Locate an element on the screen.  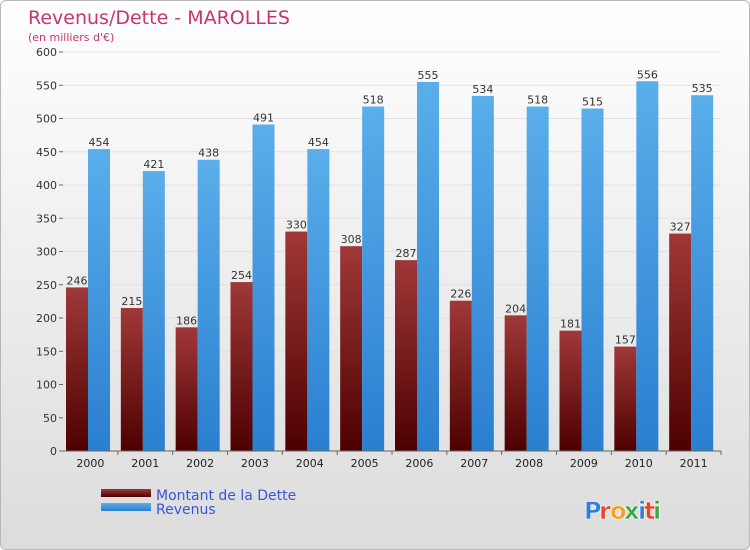
x-tick-label: 2005 is located at coordinates (365, 463).